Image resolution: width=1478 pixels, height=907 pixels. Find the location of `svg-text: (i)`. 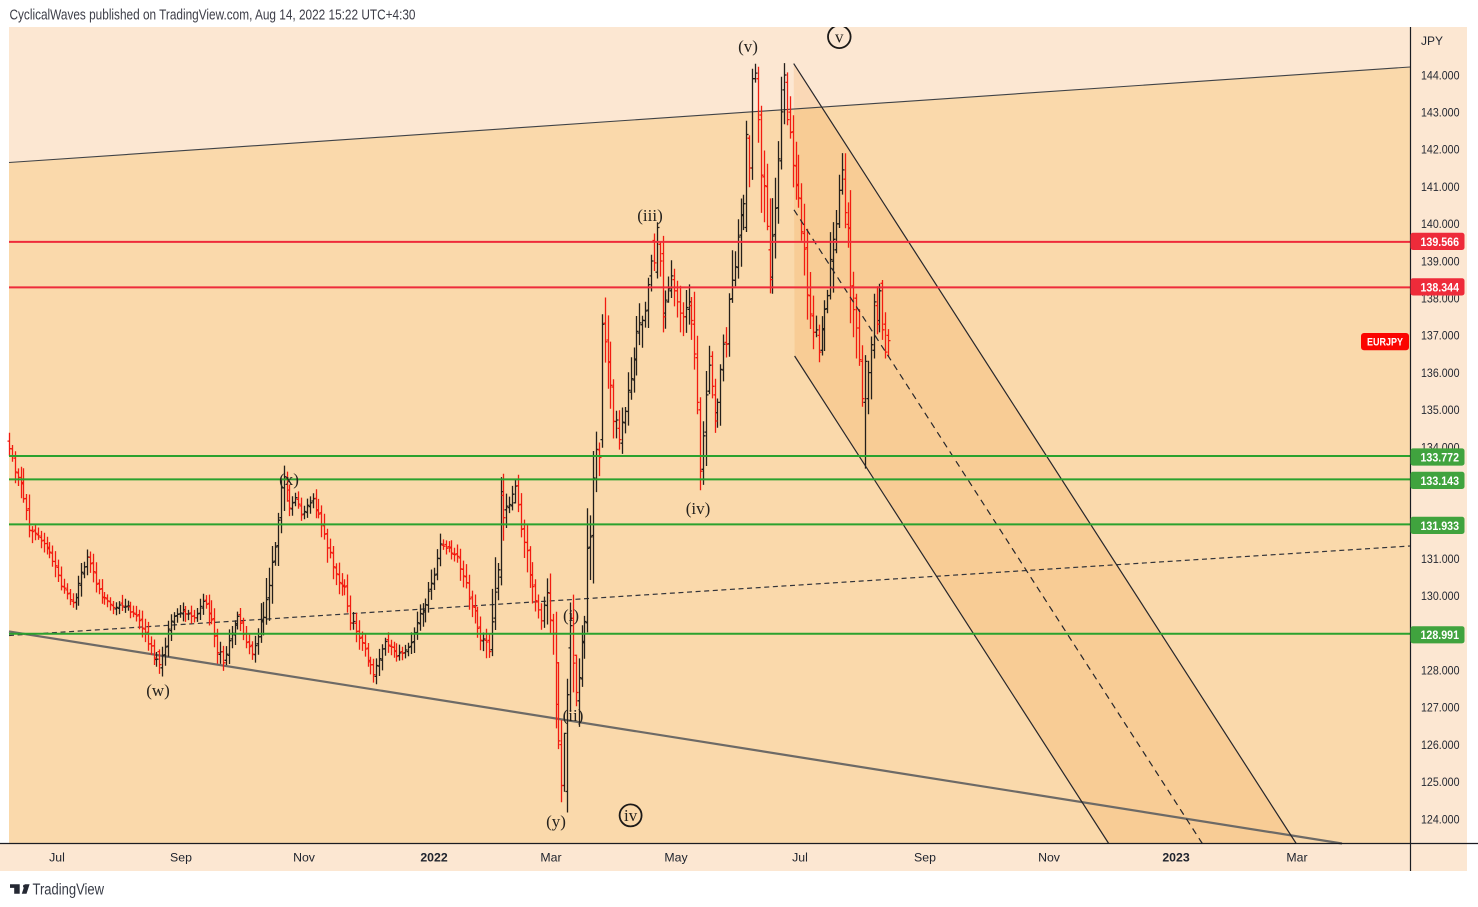

svg-text: (i) is located at coordinates (571, 615).